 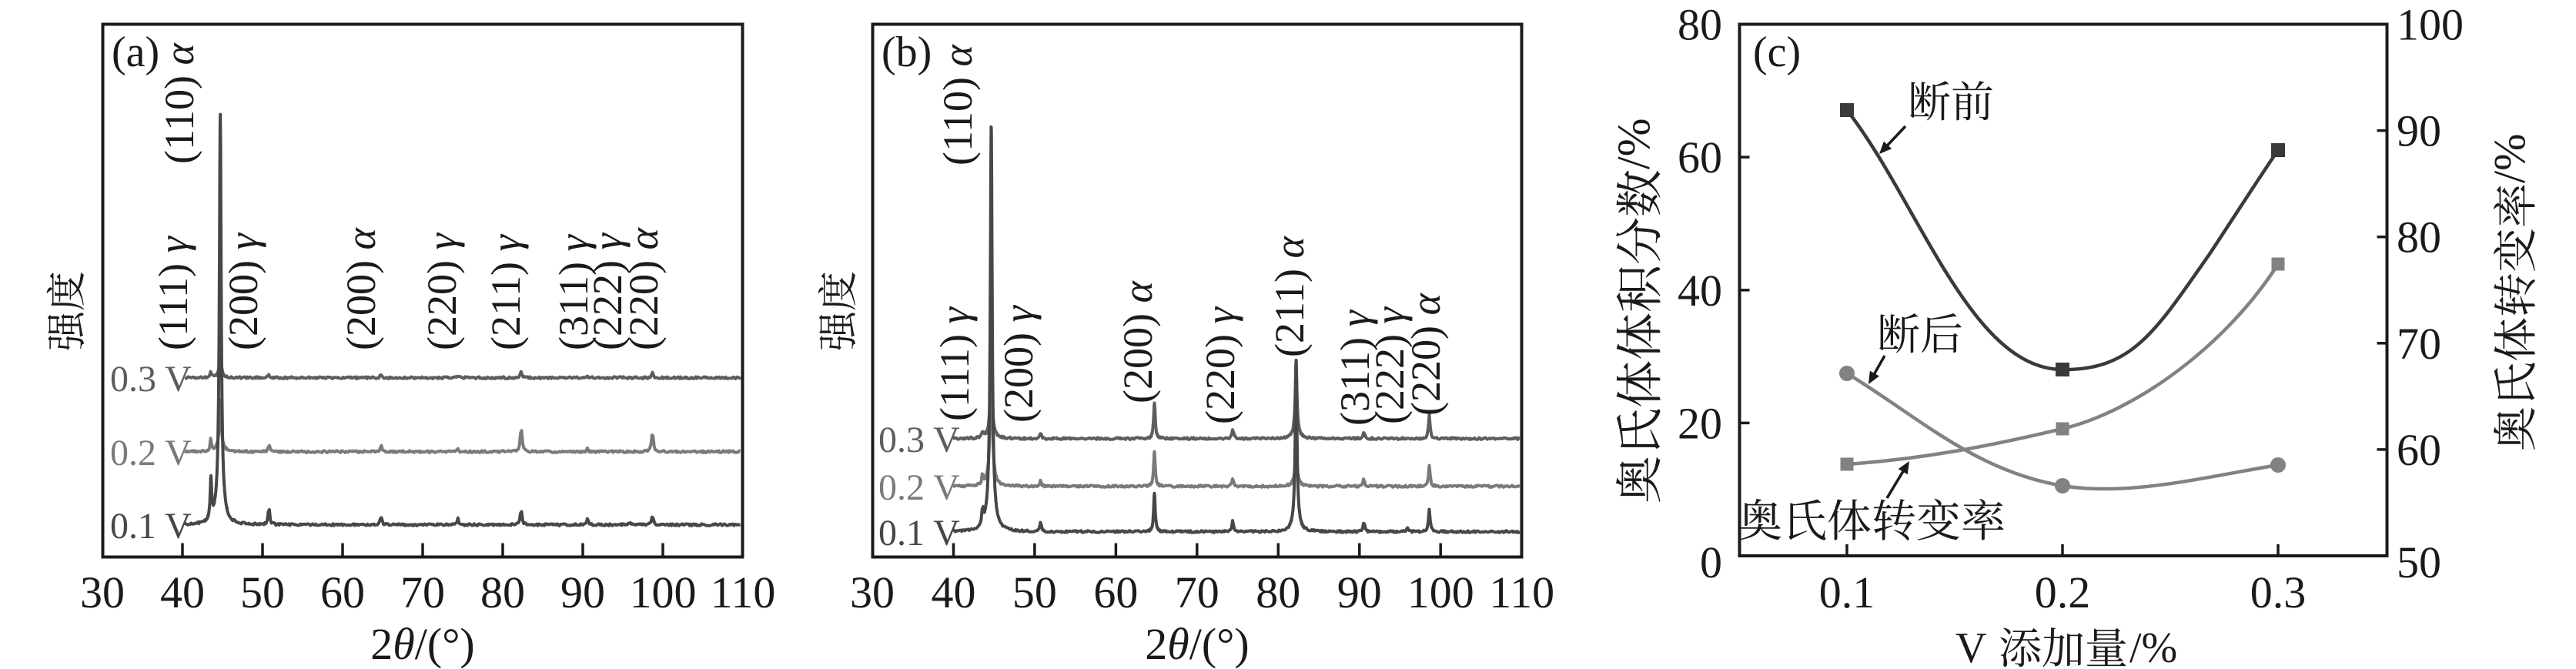 I want to click on svg-text: (211) α, so click(x=1289, y=296).